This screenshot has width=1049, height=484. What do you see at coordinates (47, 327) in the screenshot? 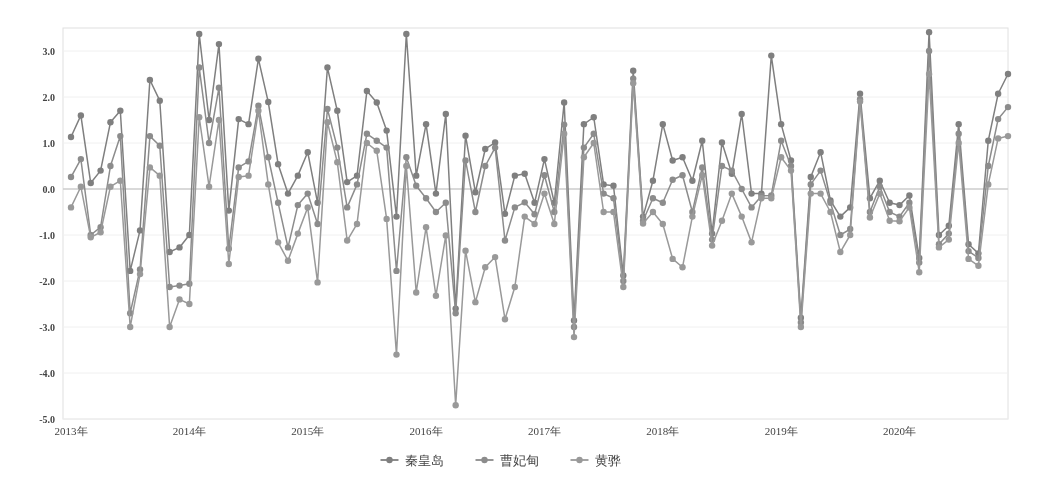
I see `y-tick-label: -3.0` at bounding box center [47, 327].